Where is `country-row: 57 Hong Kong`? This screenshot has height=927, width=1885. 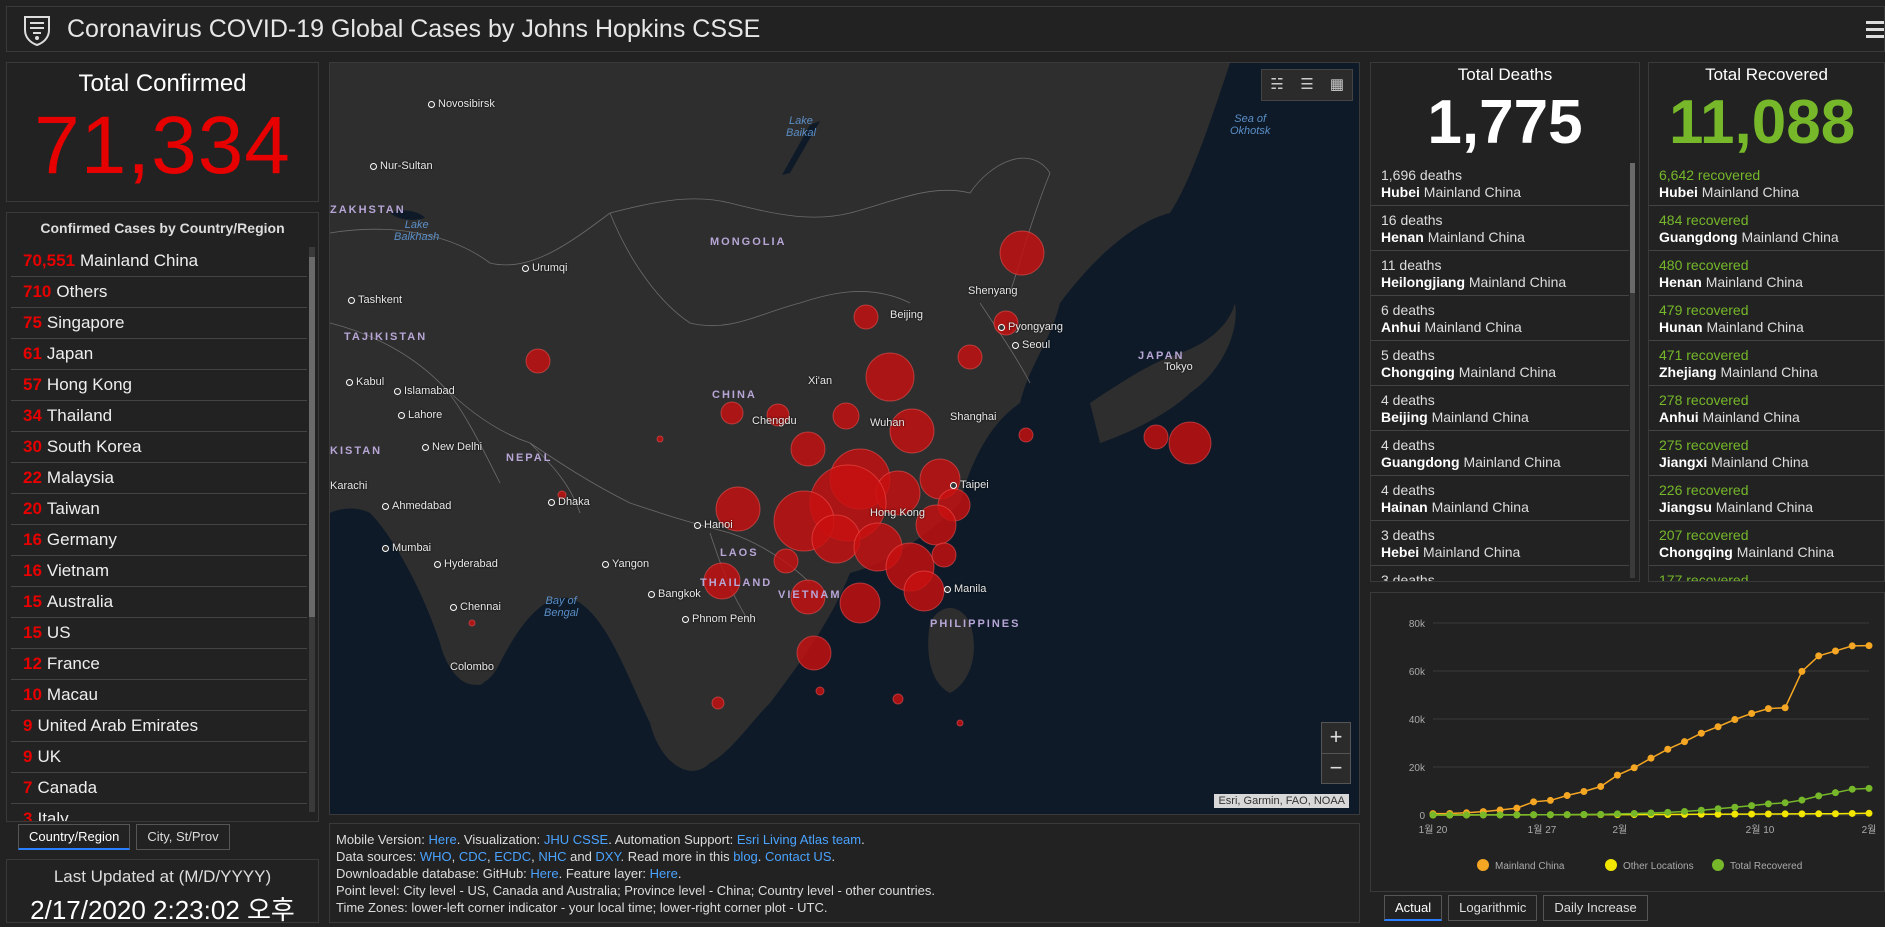
country-row: 57 Hong Kong is located at coordinates (159, 385).